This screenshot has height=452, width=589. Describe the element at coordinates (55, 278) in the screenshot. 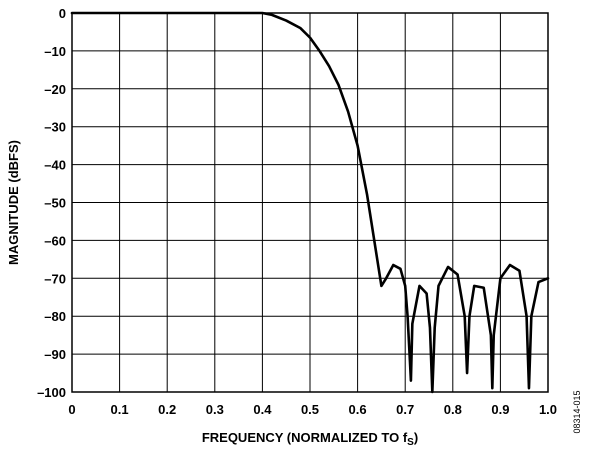

I see `y-tick-label: –70` at that location.